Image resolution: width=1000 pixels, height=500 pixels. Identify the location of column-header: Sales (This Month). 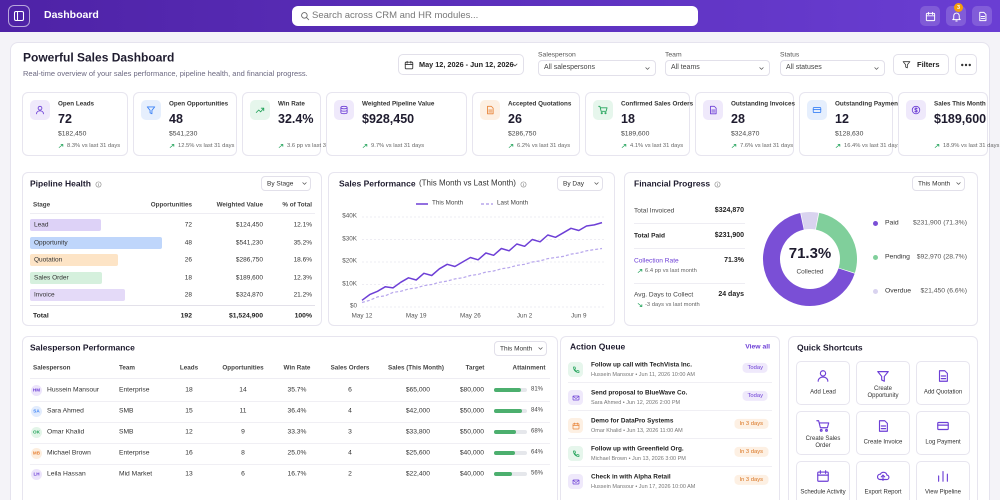
(416, 368).